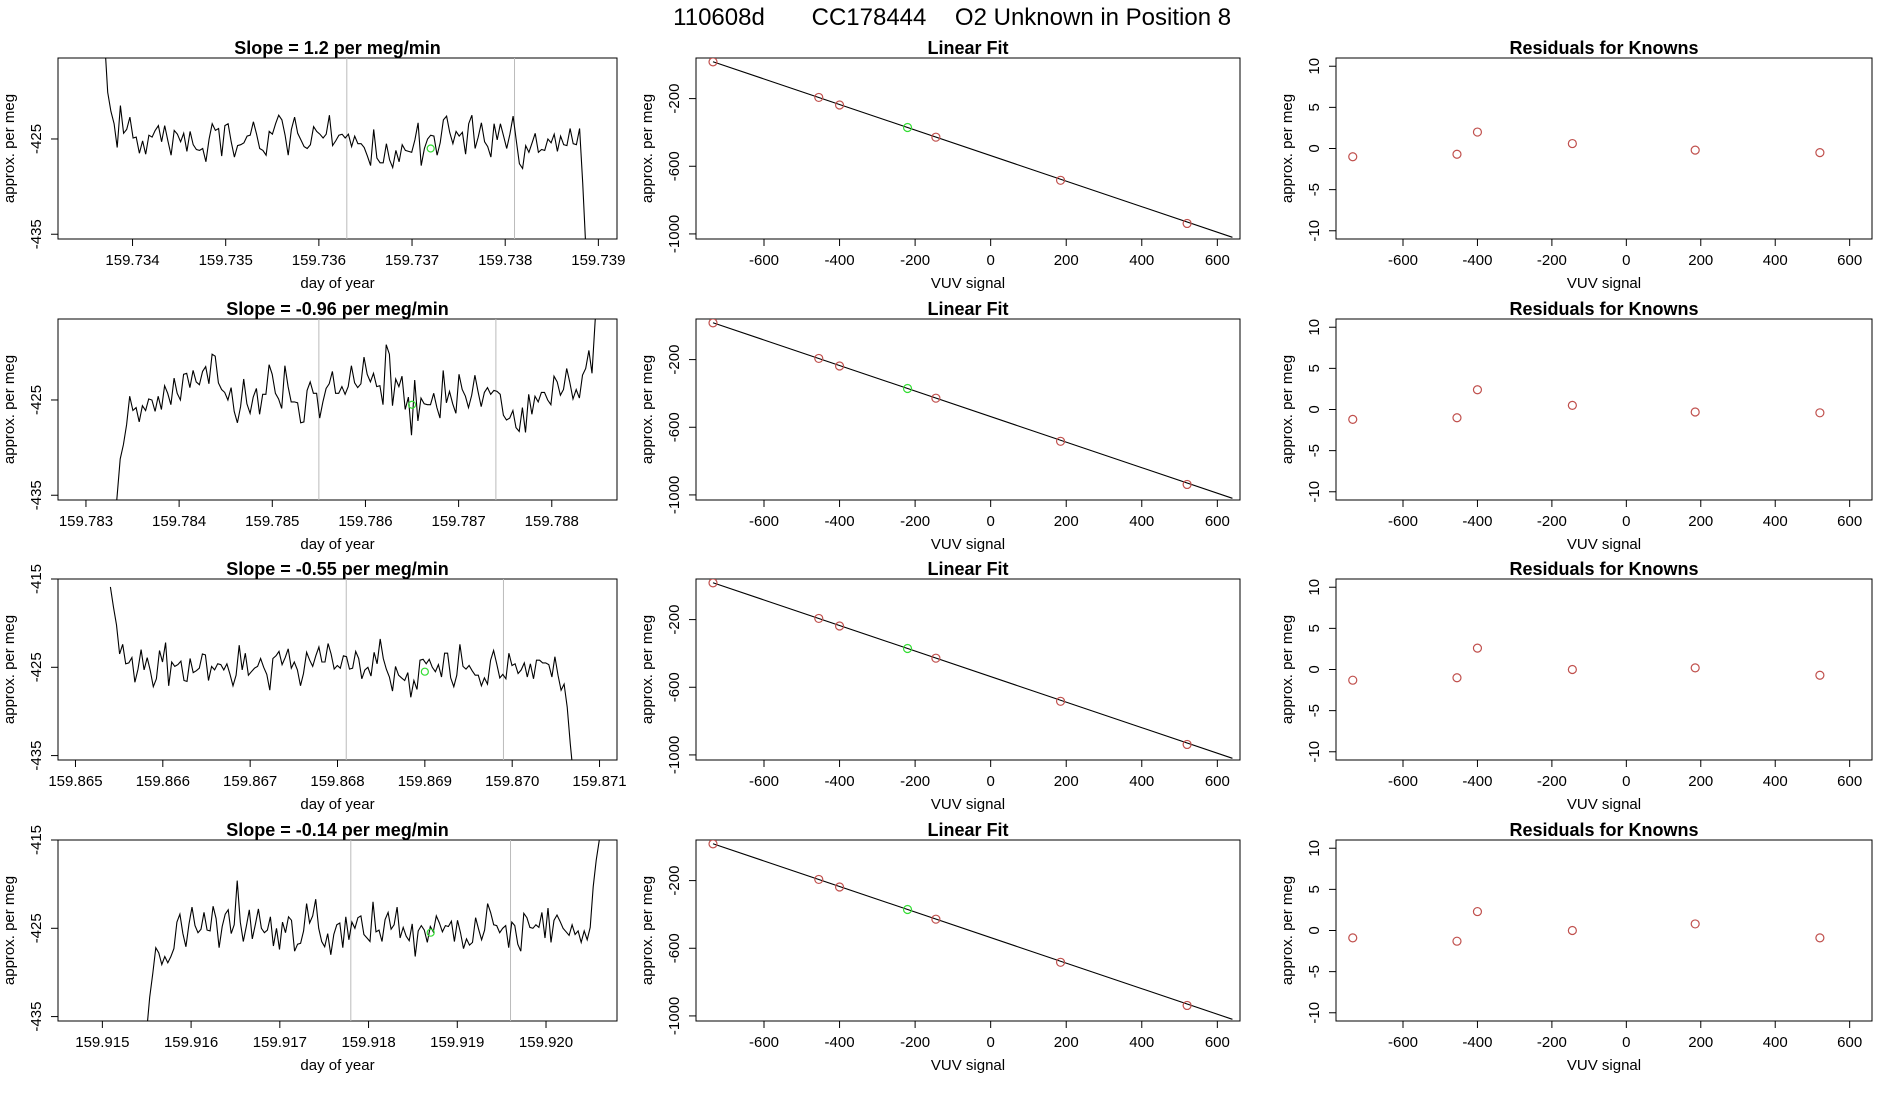 The height and width of the screenshot is (1100, 1900). Describe the element at coordinates (86, 521) in the screenshot. I see `x-tick-label: 159.783` at that location.